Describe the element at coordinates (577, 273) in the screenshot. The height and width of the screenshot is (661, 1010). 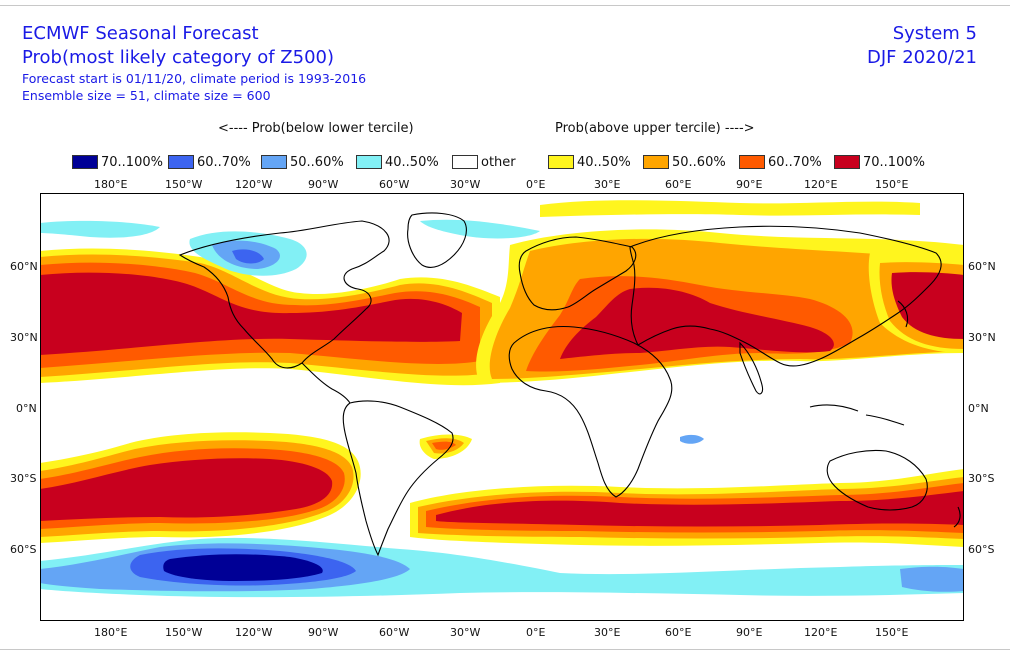
I see `europe-outline` at that location.